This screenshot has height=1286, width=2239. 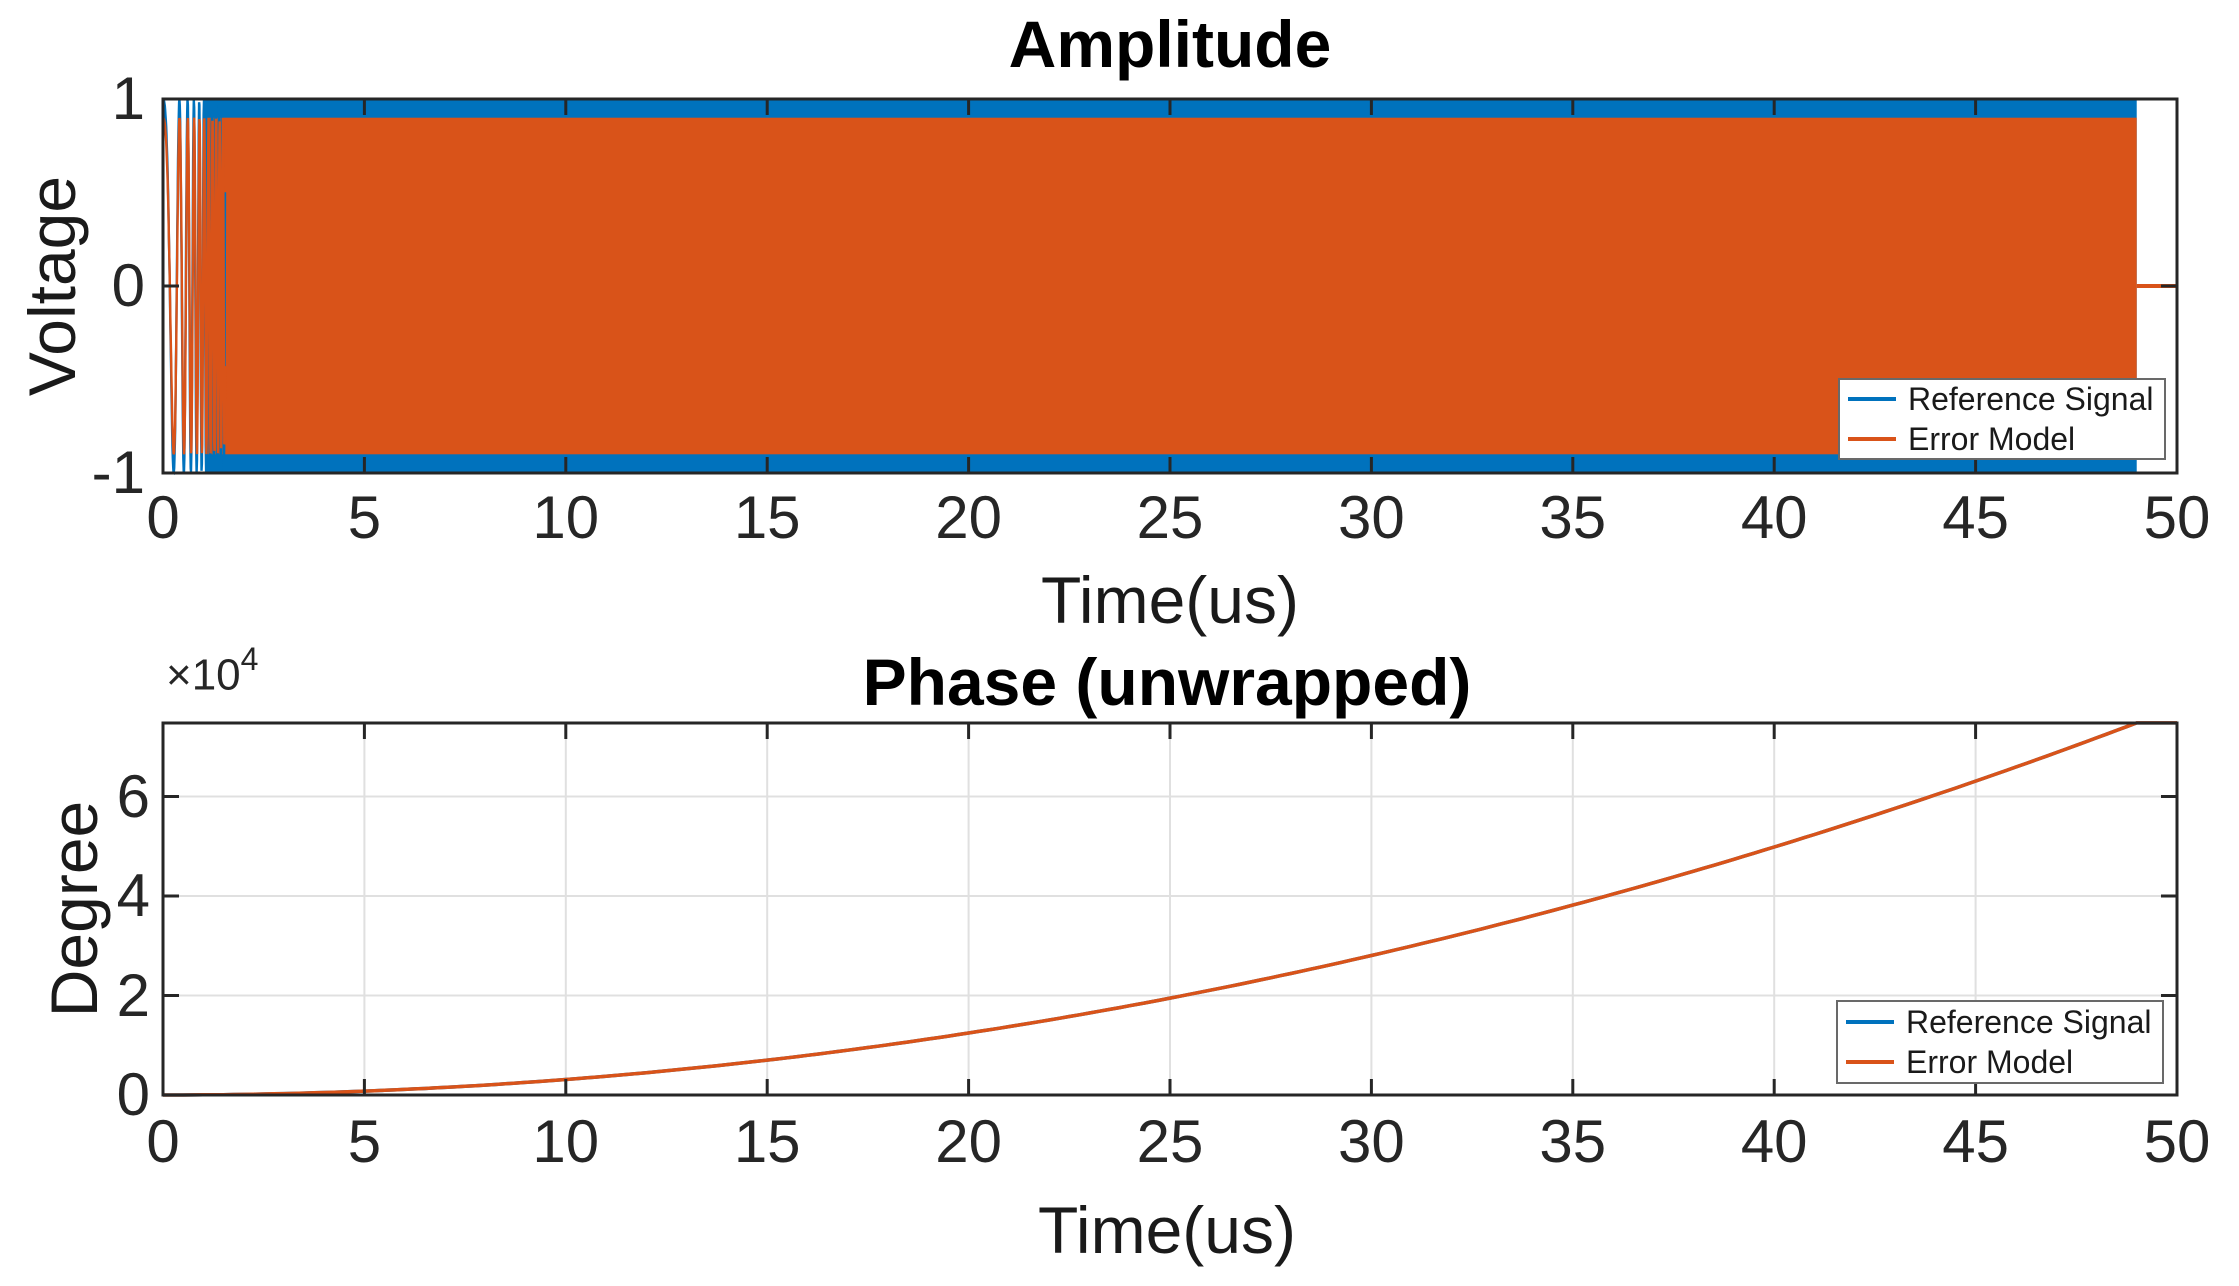 What do you see at coordinates (203, 675) in the screenshot?
I see `exponent-base: ×10` at bounding box center [203, 675].